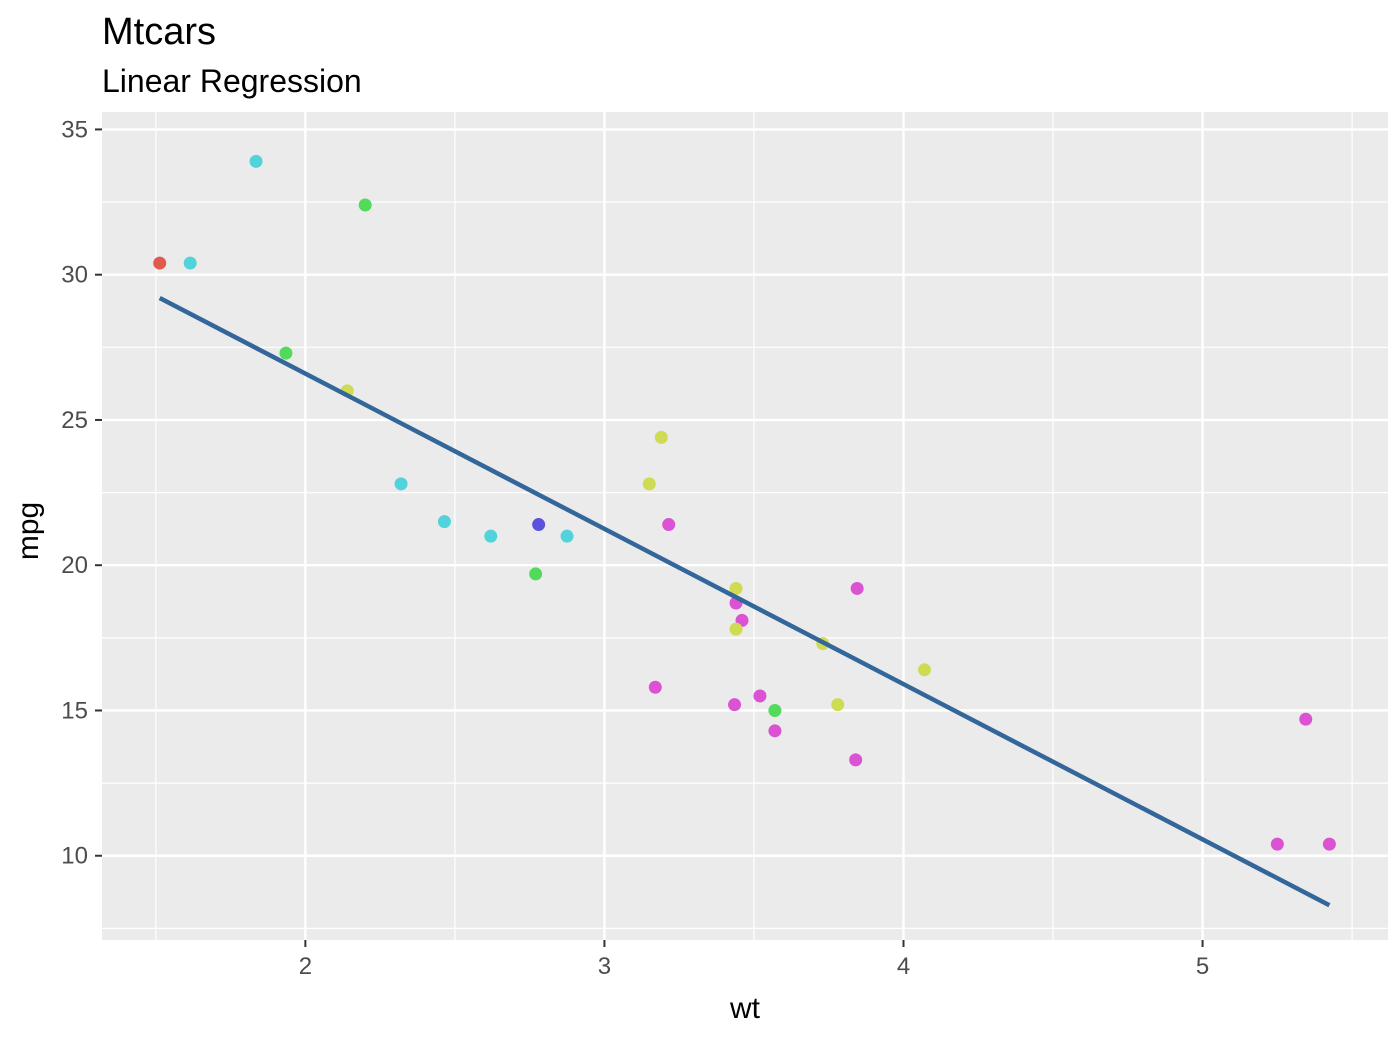  What do you see at coordinates (74, 129) in the screenshot?
I see `y-tick-label: 35` at bounding box center [74, 129].